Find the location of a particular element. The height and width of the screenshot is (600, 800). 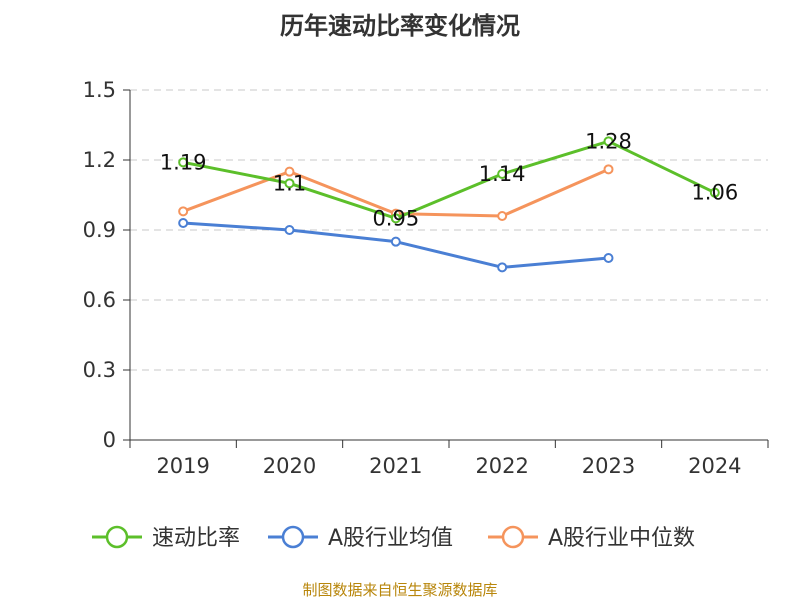

legend-label: A股行业中位数 is located at coordinates (621, 538).